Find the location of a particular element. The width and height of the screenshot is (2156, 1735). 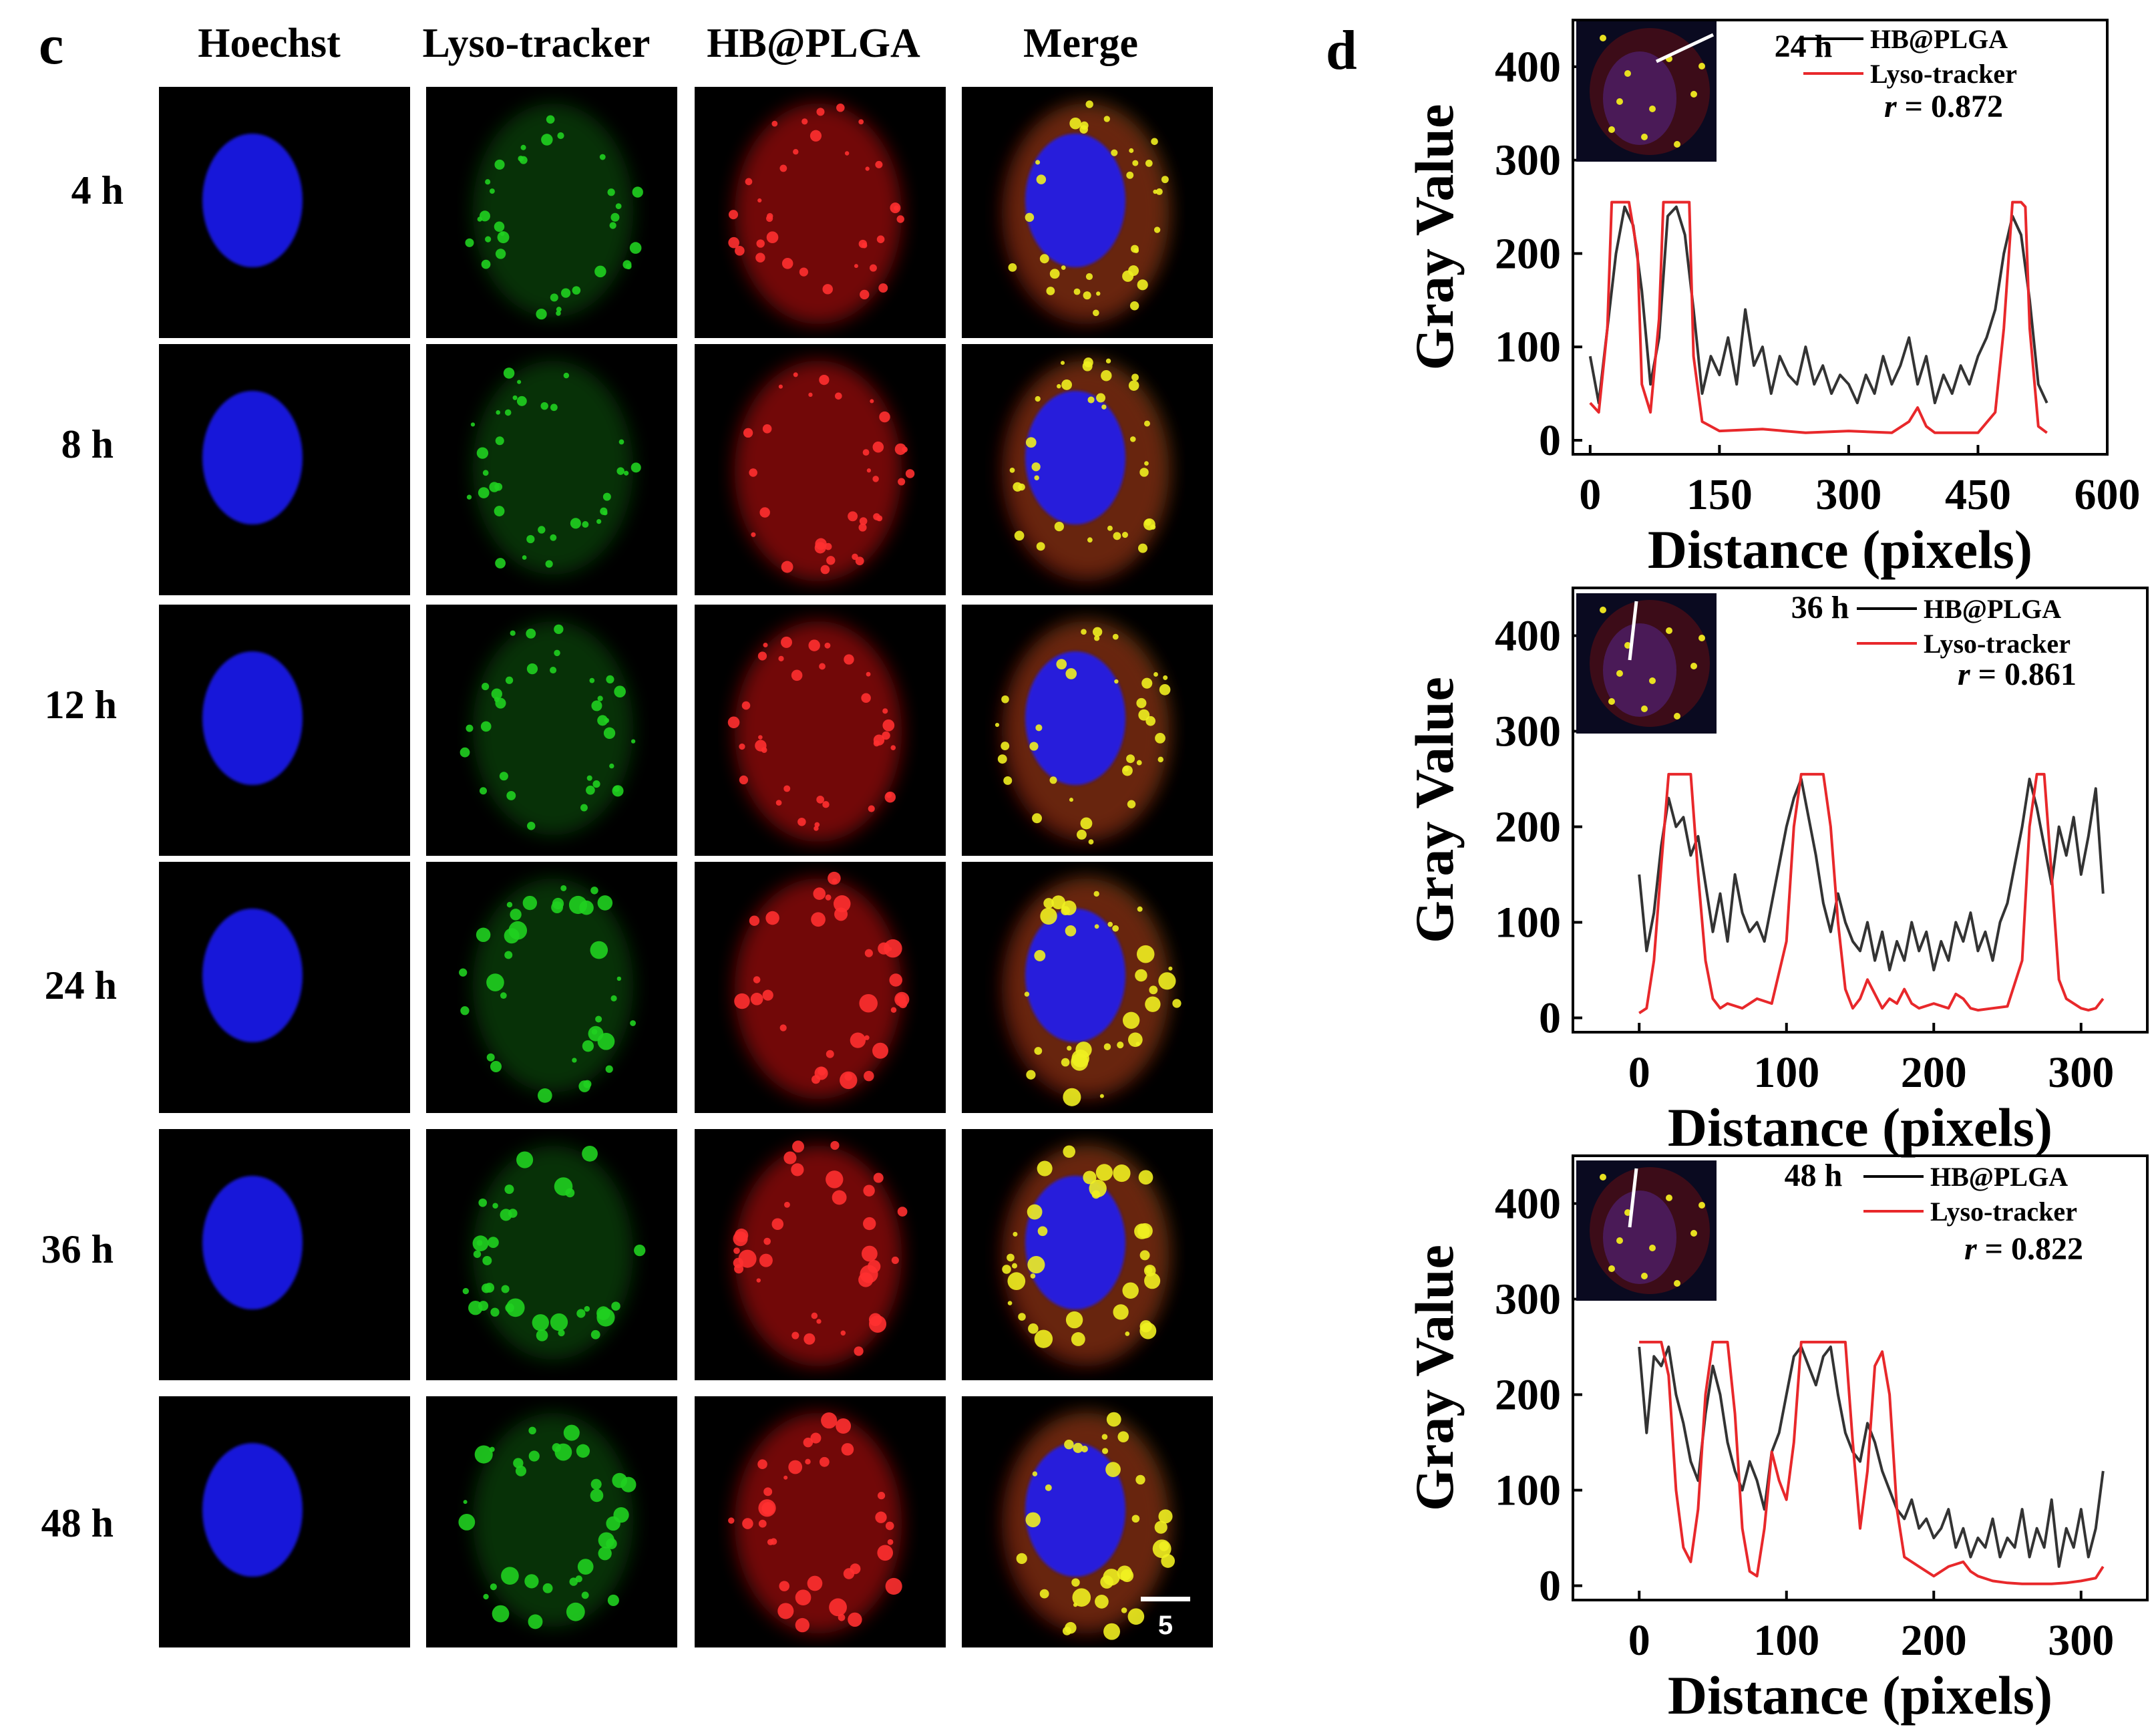

time-label: 24 h is located at coordinates (1804, 47).